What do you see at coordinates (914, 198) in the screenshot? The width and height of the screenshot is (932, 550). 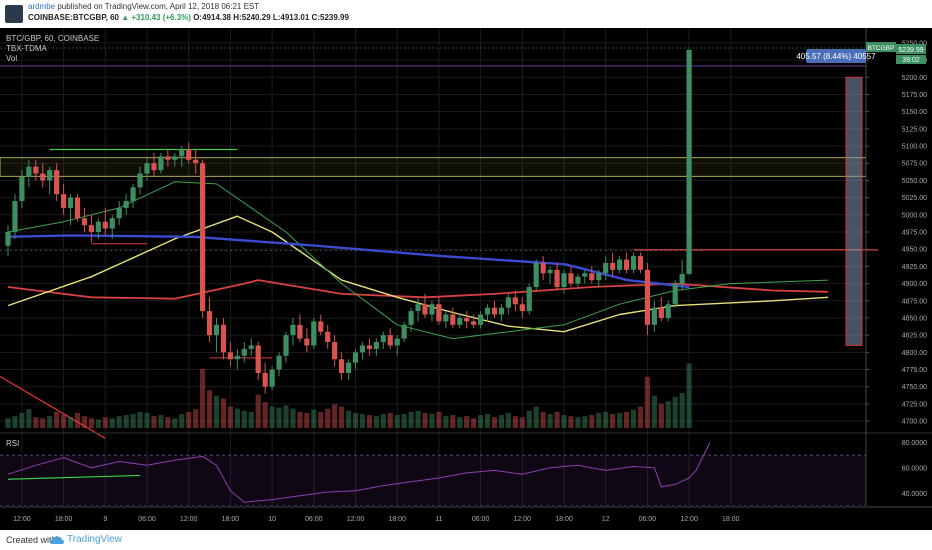 I see `price-tick-label: 5025.00` at bounding box center [914, 198].